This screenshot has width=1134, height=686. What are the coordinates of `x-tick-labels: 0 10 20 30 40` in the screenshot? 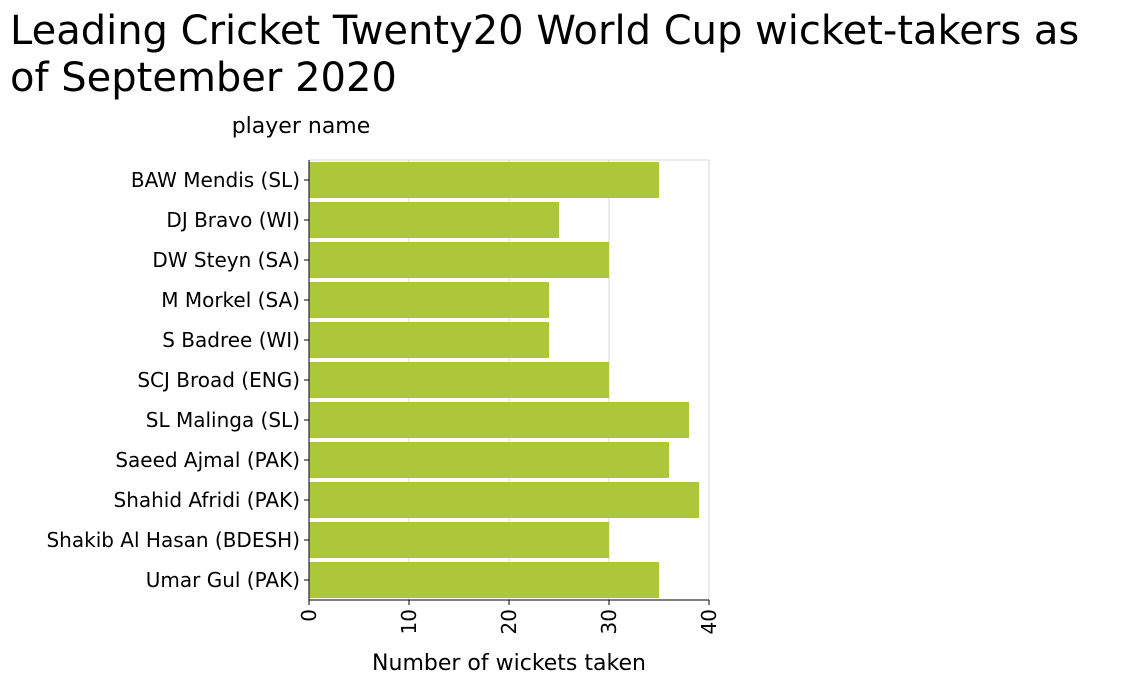 It's located at (509, 621).